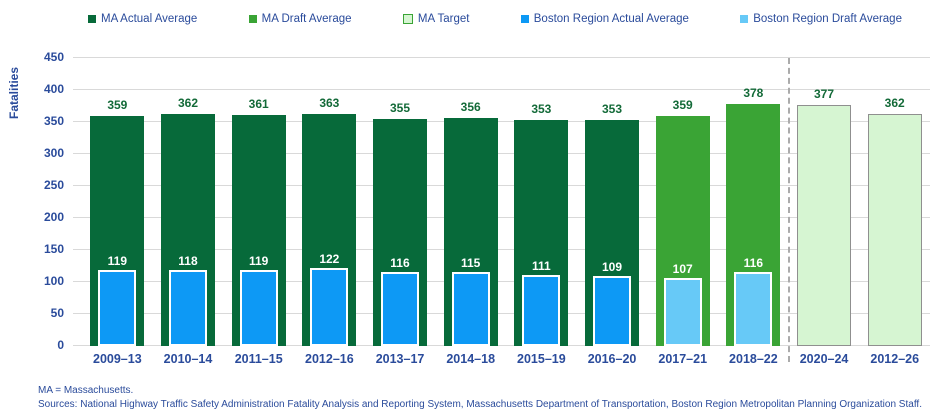 Image resolution: width=936 pixels, height=418 pixels. I want to click on legend-item-ma_target: MA Target, so click(436, 19).